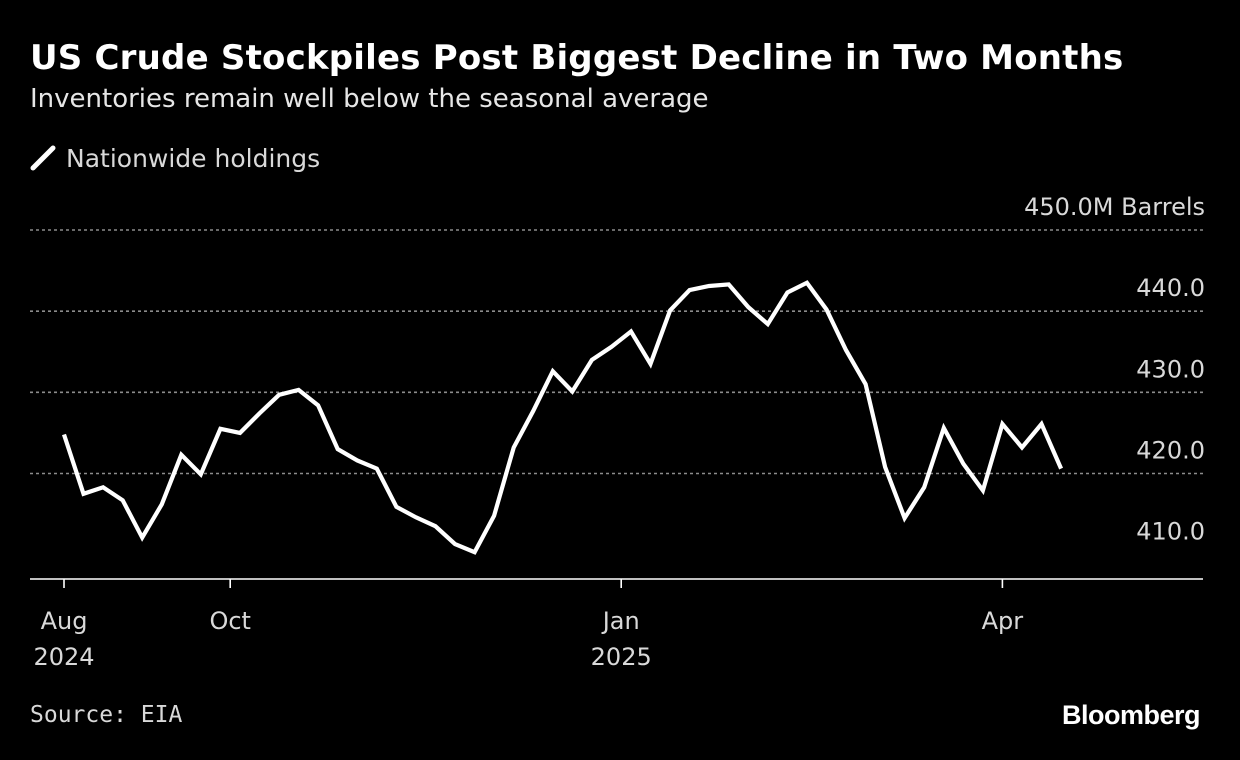 Image resolution: width=1240 pixels, height=760 pixels. I want to click on legend-label: Nationwide holdings, so click(193, 158).